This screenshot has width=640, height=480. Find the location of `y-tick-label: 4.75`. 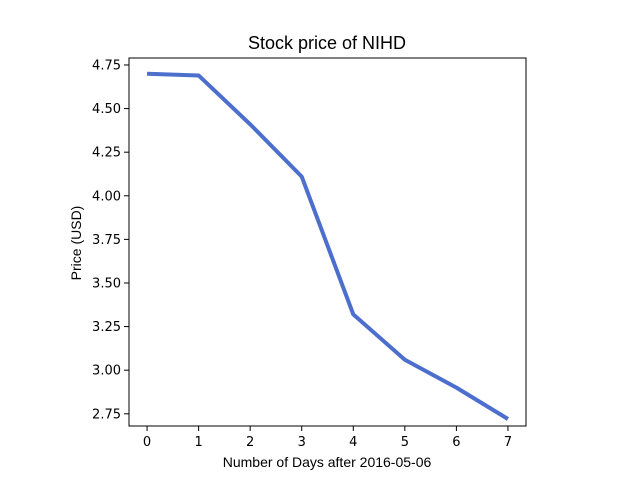

y-tick-label: 4.75 is located at coordinates (106, 65).